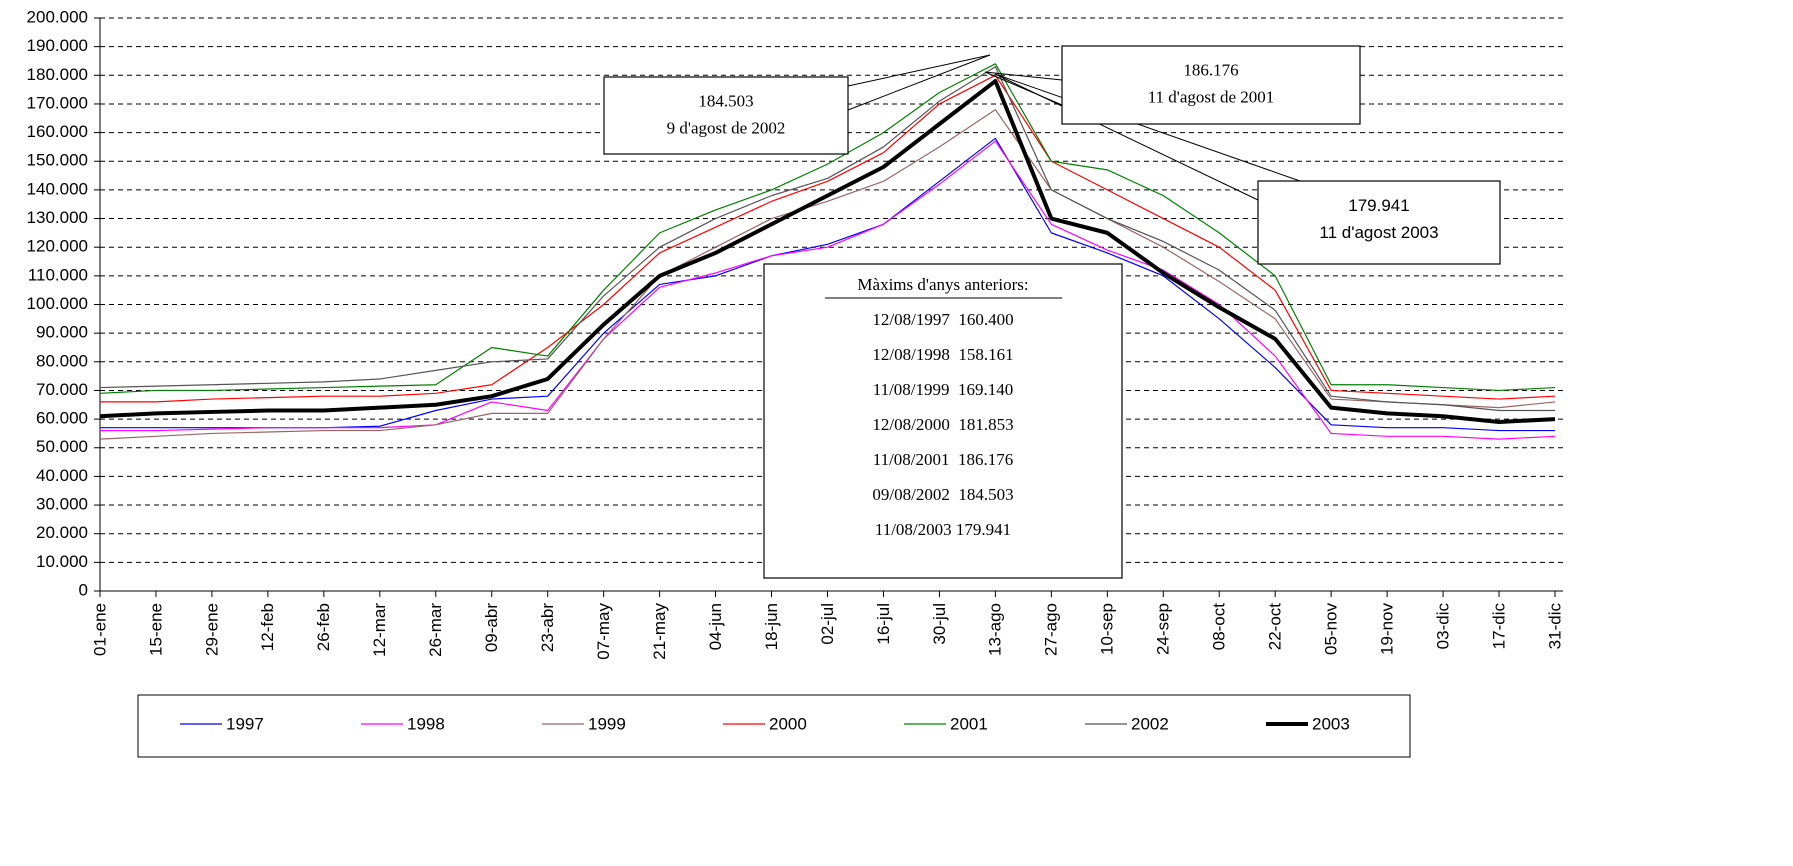 The width and height of the screenshot is (1793, 866). I want to click on legend-label: 1999, so click(607, 723).